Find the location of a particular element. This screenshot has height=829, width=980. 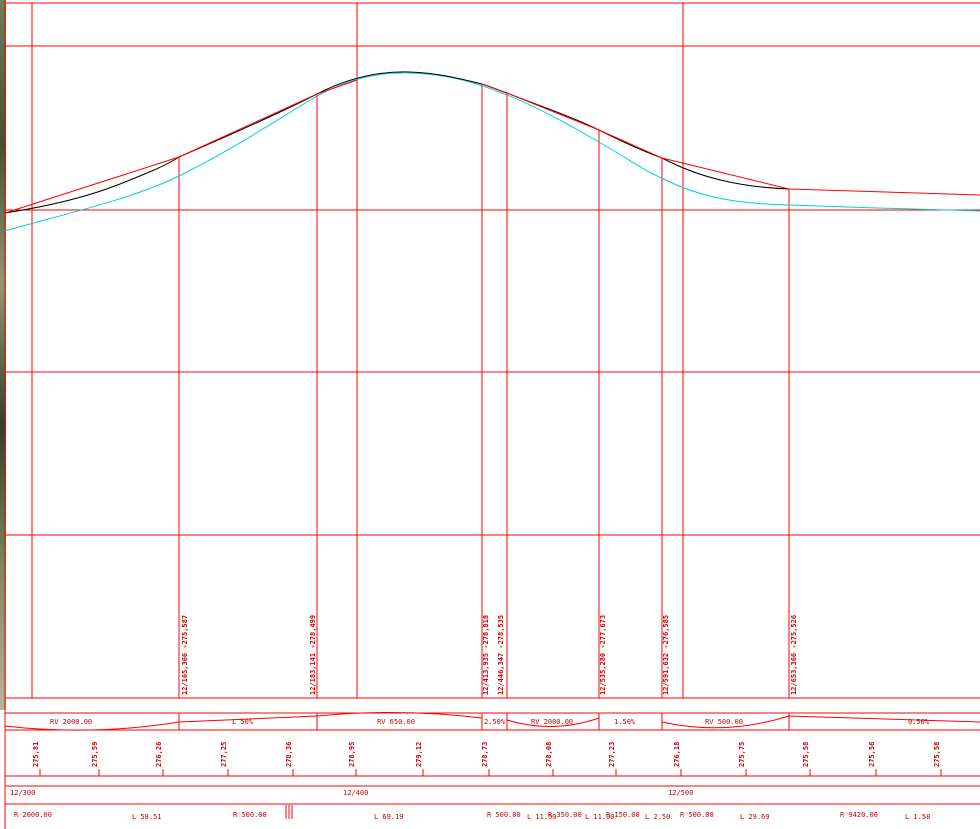

elevation-label: 275,75 is located at coordinates (742, 754).